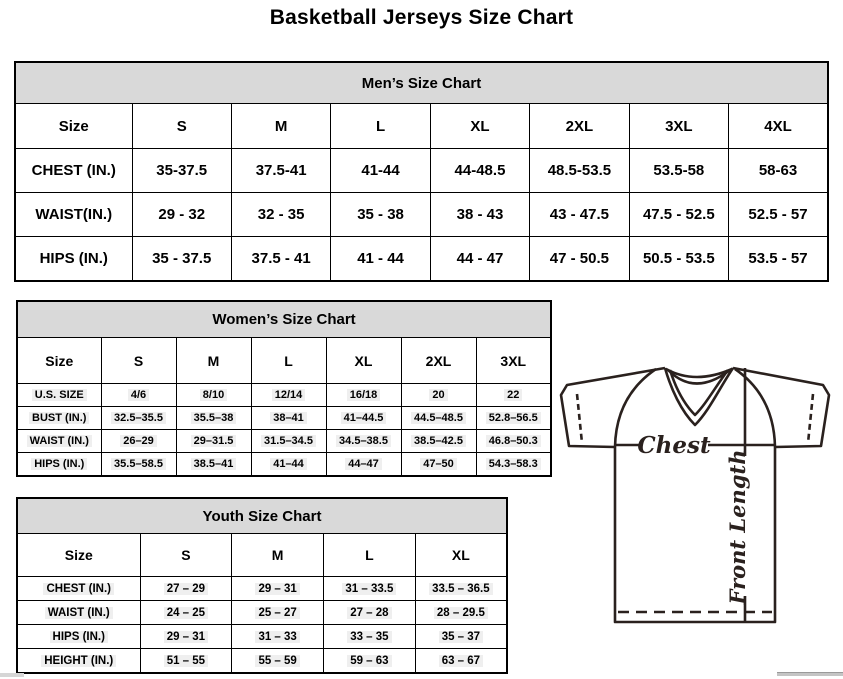  I want to click on youth-cell: 63 – 67, so click(461, 661).